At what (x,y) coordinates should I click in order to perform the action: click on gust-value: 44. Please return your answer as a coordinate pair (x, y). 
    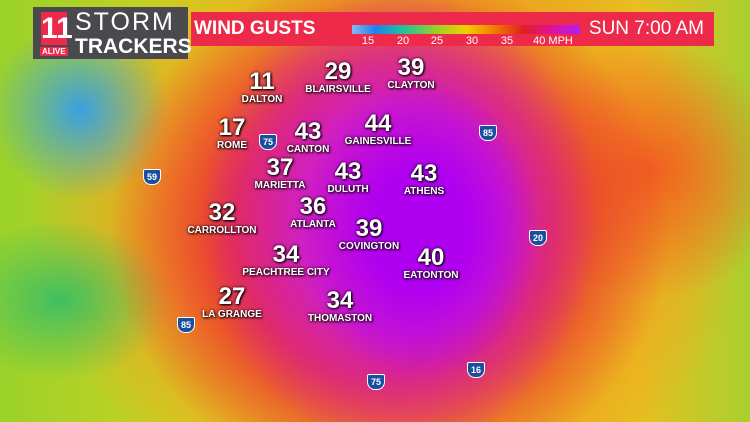
    Looking at the image, I should click on (378, 123).